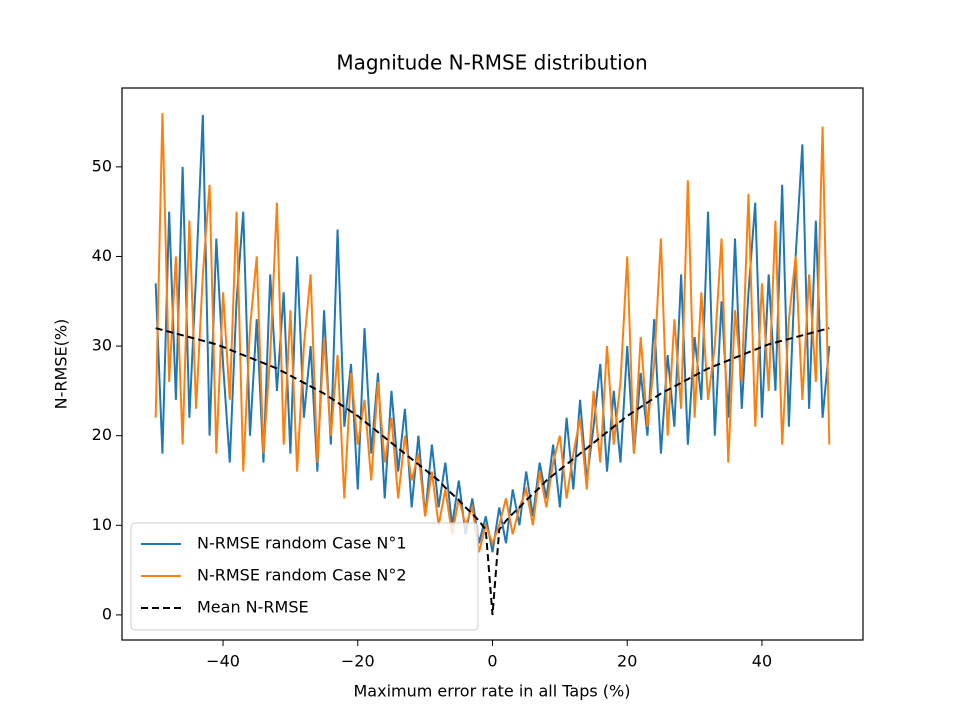 This screenshot has width=959, height=724. What do you see at coordinates (102, 345) in the screenshot?
I see `y-tick-label: 30` at bounding box center [102, 345].